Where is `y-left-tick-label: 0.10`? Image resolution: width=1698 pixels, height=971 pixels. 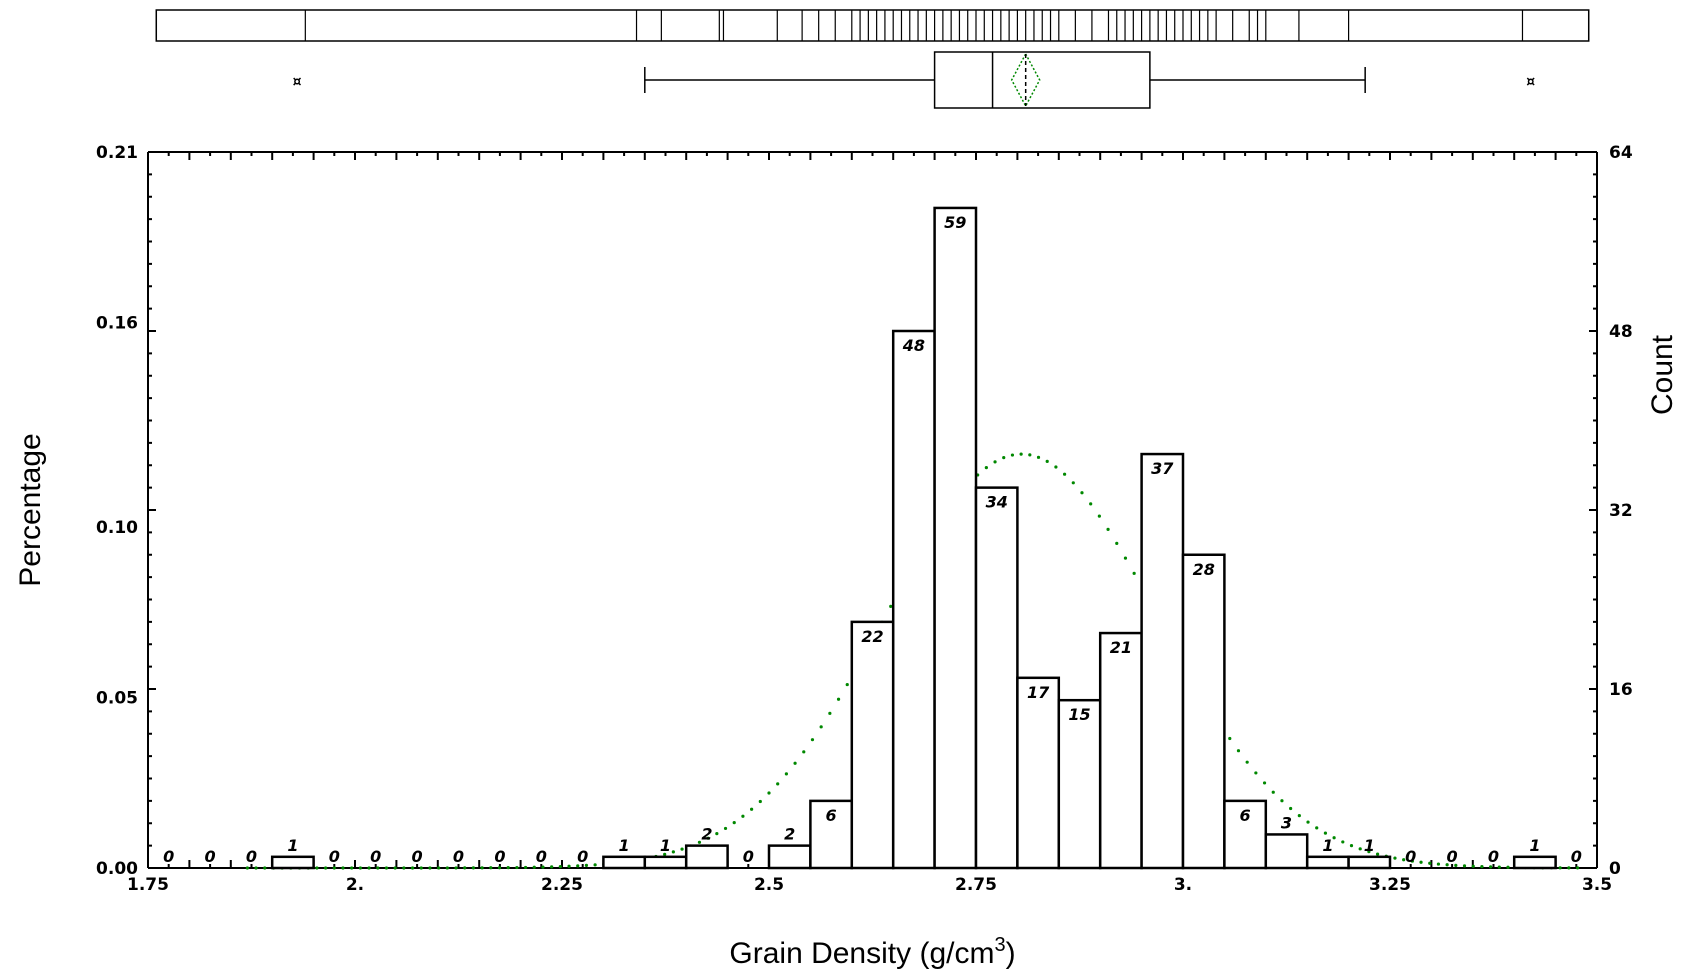
y-left-tick-label: 0.10 is located at coordinates (117, 528).